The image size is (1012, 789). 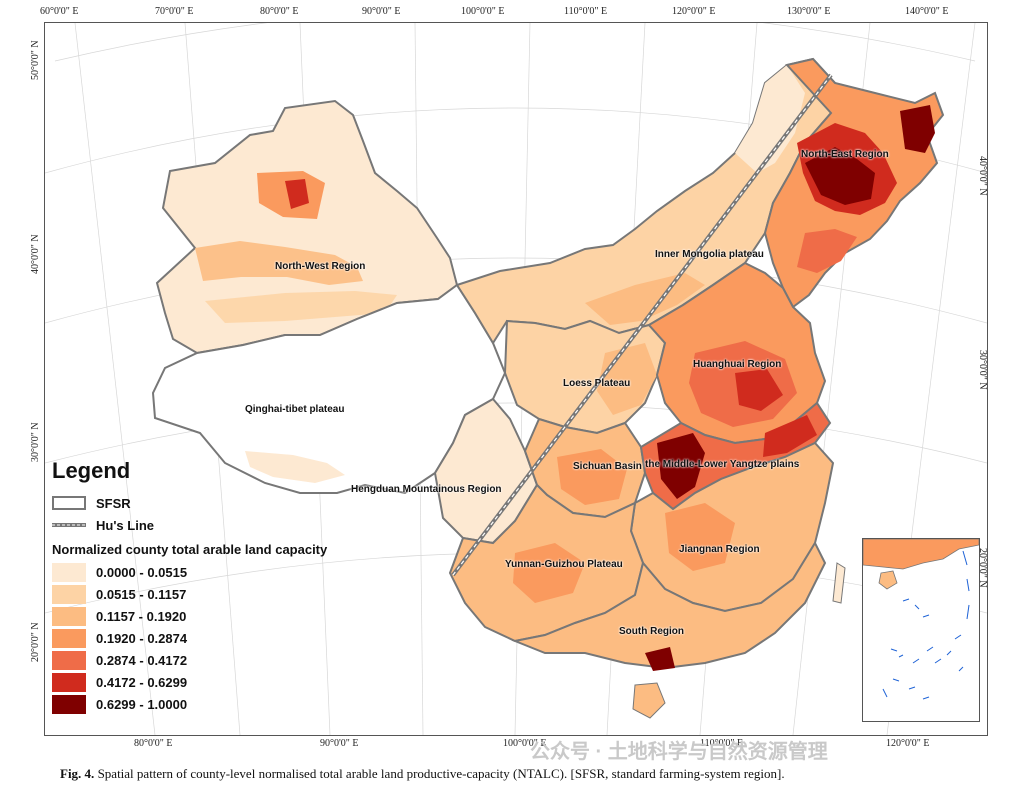 I want to click on region-label-yangtze: the Middle-Lower Yangtze plains, so click(x=722, y=464).